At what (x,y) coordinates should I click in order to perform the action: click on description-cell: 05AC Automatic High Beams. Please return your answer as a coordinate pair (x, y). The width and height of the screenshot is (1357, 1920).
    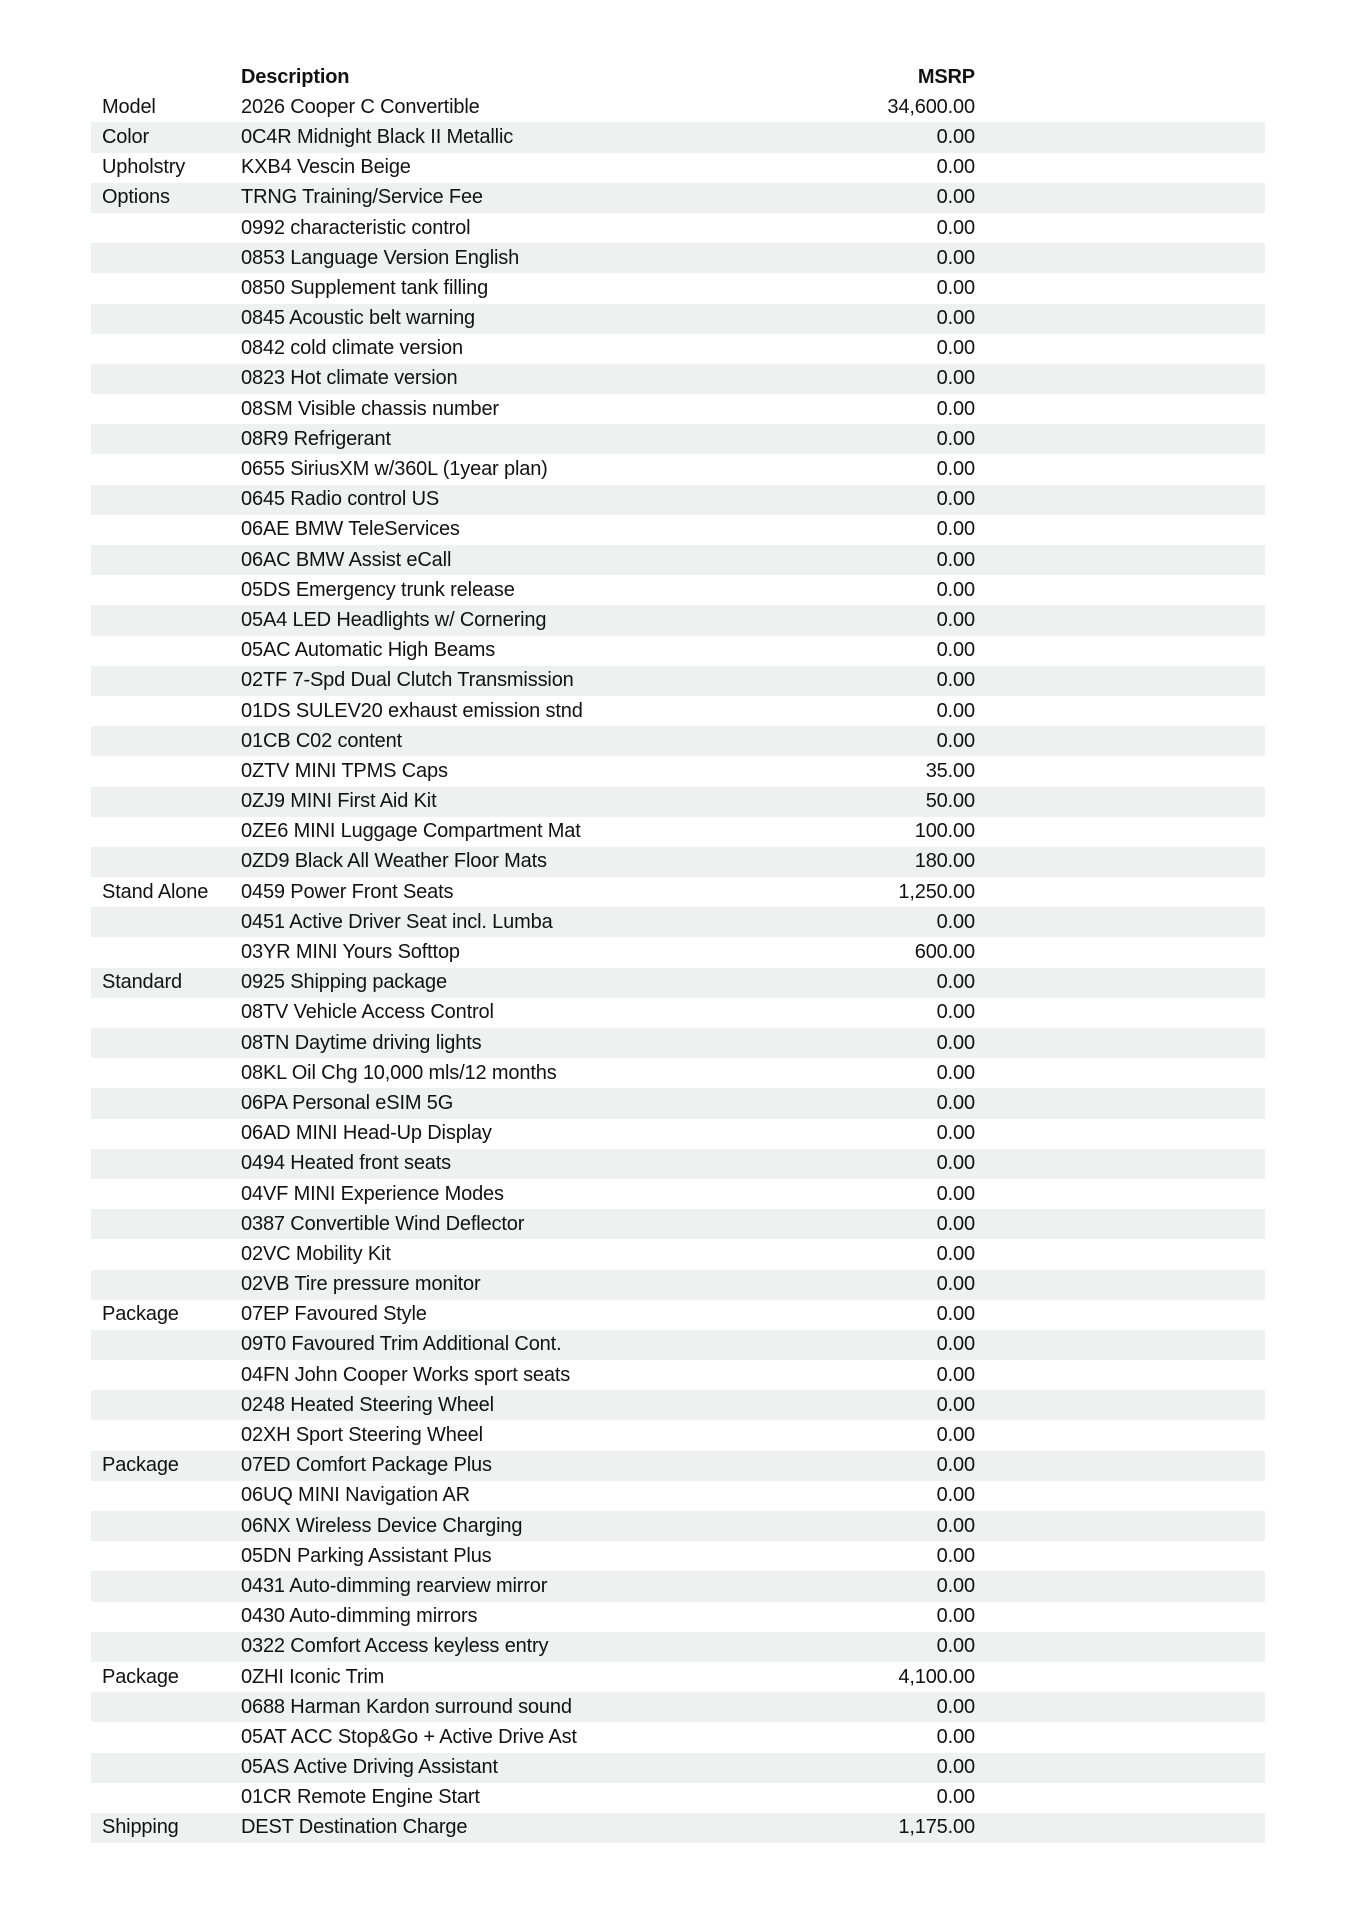
    Looking at the image, I should click on (368, 650).